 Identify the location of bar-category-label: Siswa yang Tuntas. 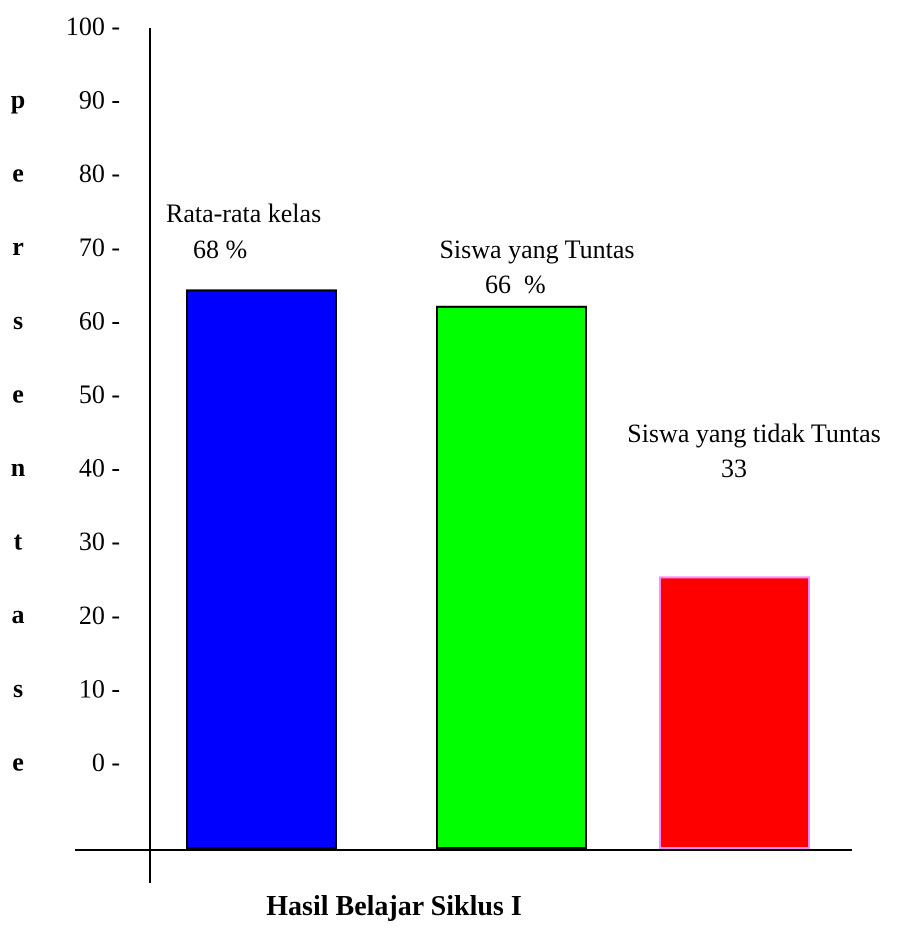
(536, 249).